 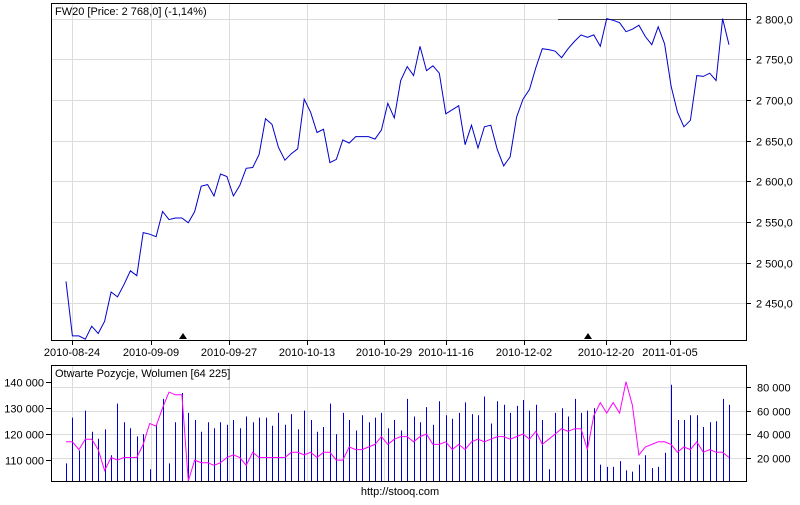 I want to click on date-axis-label: 2010-12-20, so click(x=606, y=353).